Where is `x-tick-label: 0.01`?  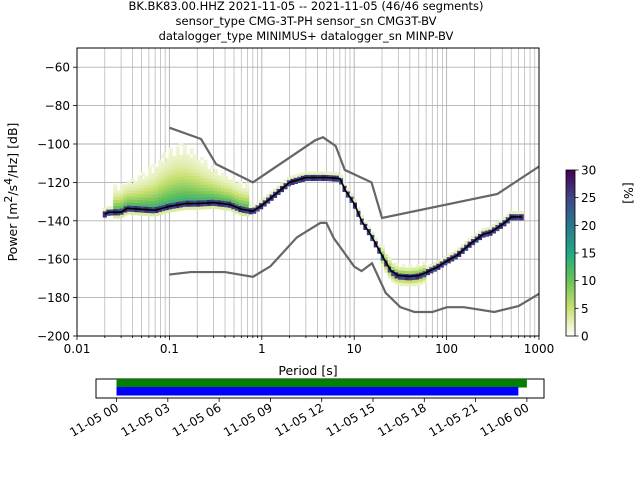
x-tick-label: 0.01 is located at coordinates (77, 349).